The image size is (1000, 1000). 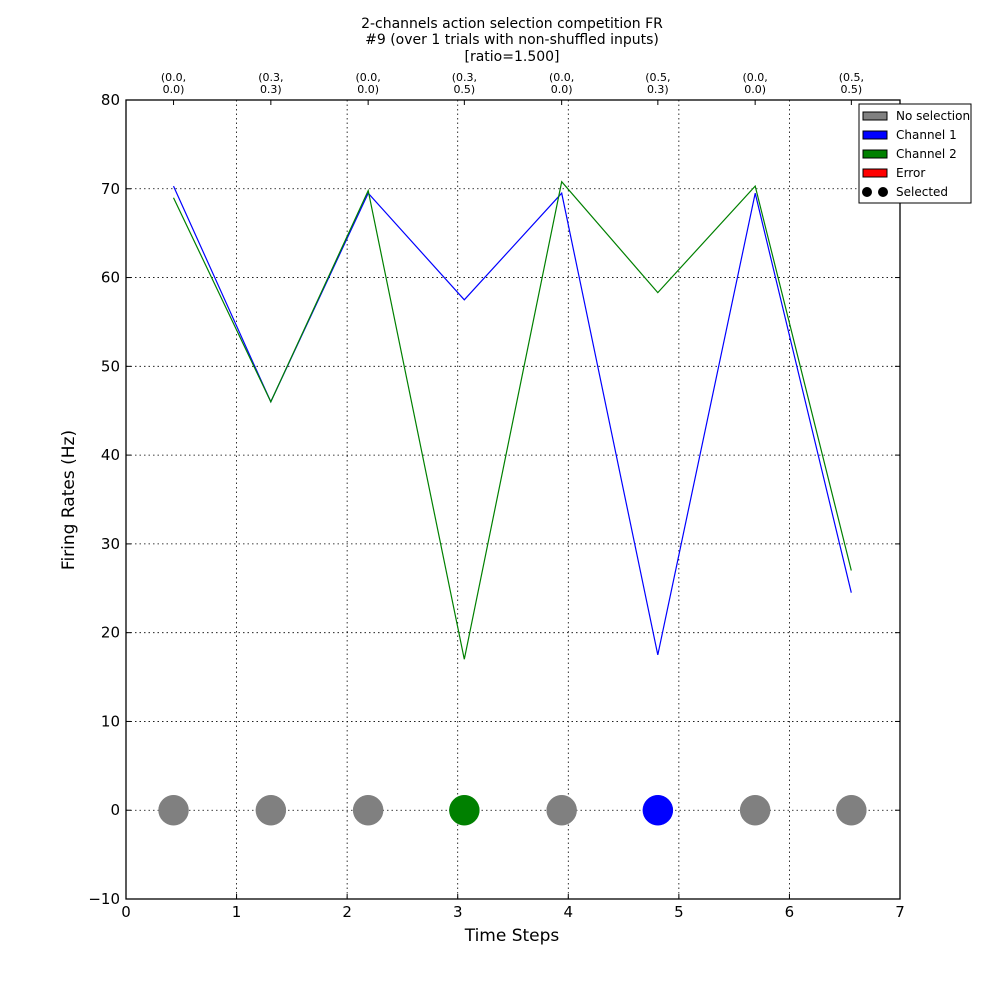 I want to click on x-tick-label: 4, so click(x=569, y=912).